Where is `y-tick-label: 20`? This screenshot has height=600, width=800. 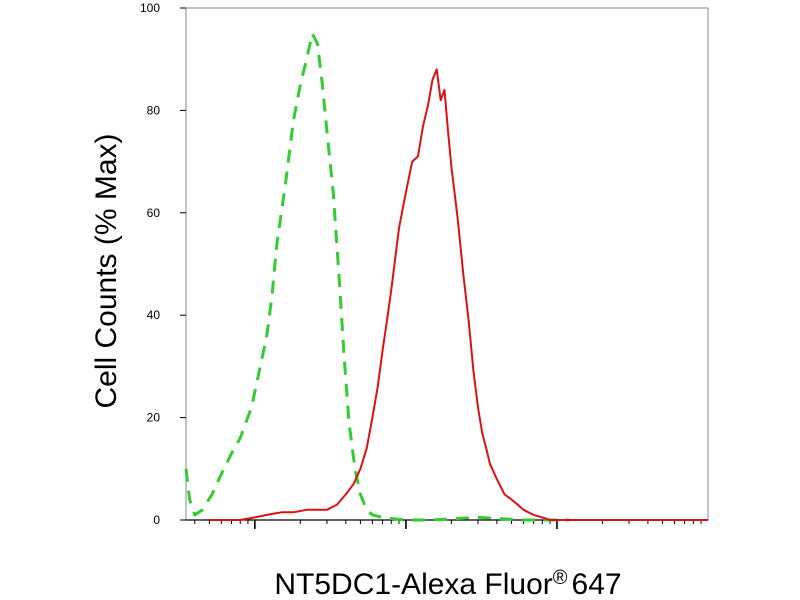
y-tick-label: 20 is located at coordinates (154, 418).